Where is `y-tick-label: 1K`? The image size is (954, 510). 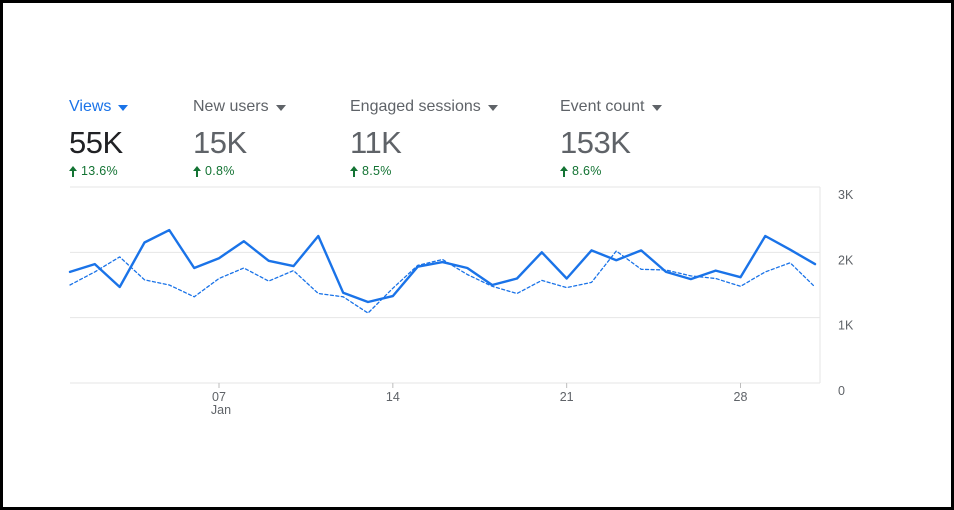 y-tick-label: 1K is located at coordinates (846, 326).